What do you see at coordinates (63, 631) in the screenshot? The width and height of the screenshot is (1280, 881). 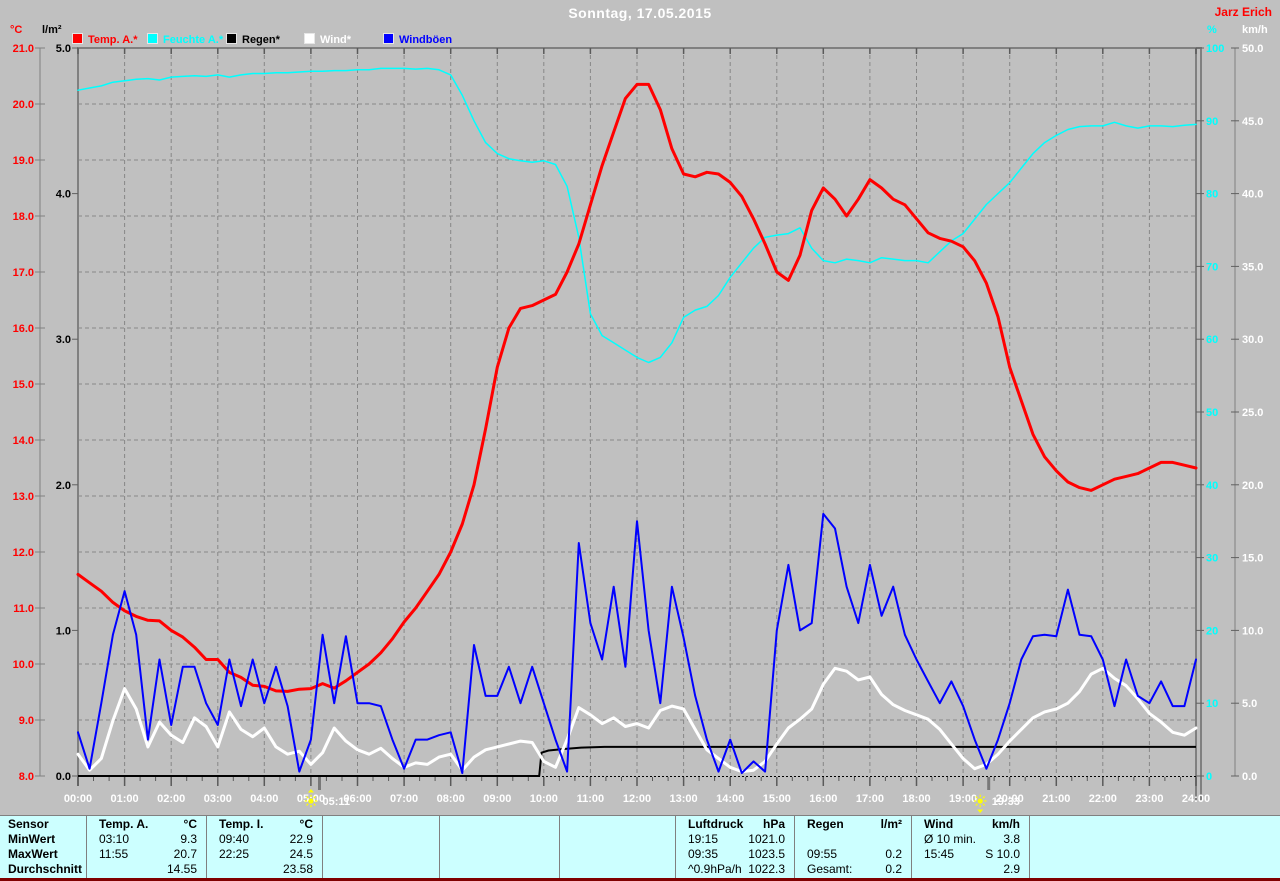 I see `svg-text: 1.0` at bounding box center [63, 631].